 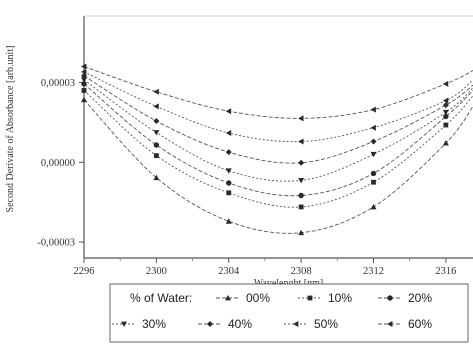 What do you see at coordinates (326, 324) in the screenshot?
I see `legend-entry: 50%` at bounding box center [326, 324].